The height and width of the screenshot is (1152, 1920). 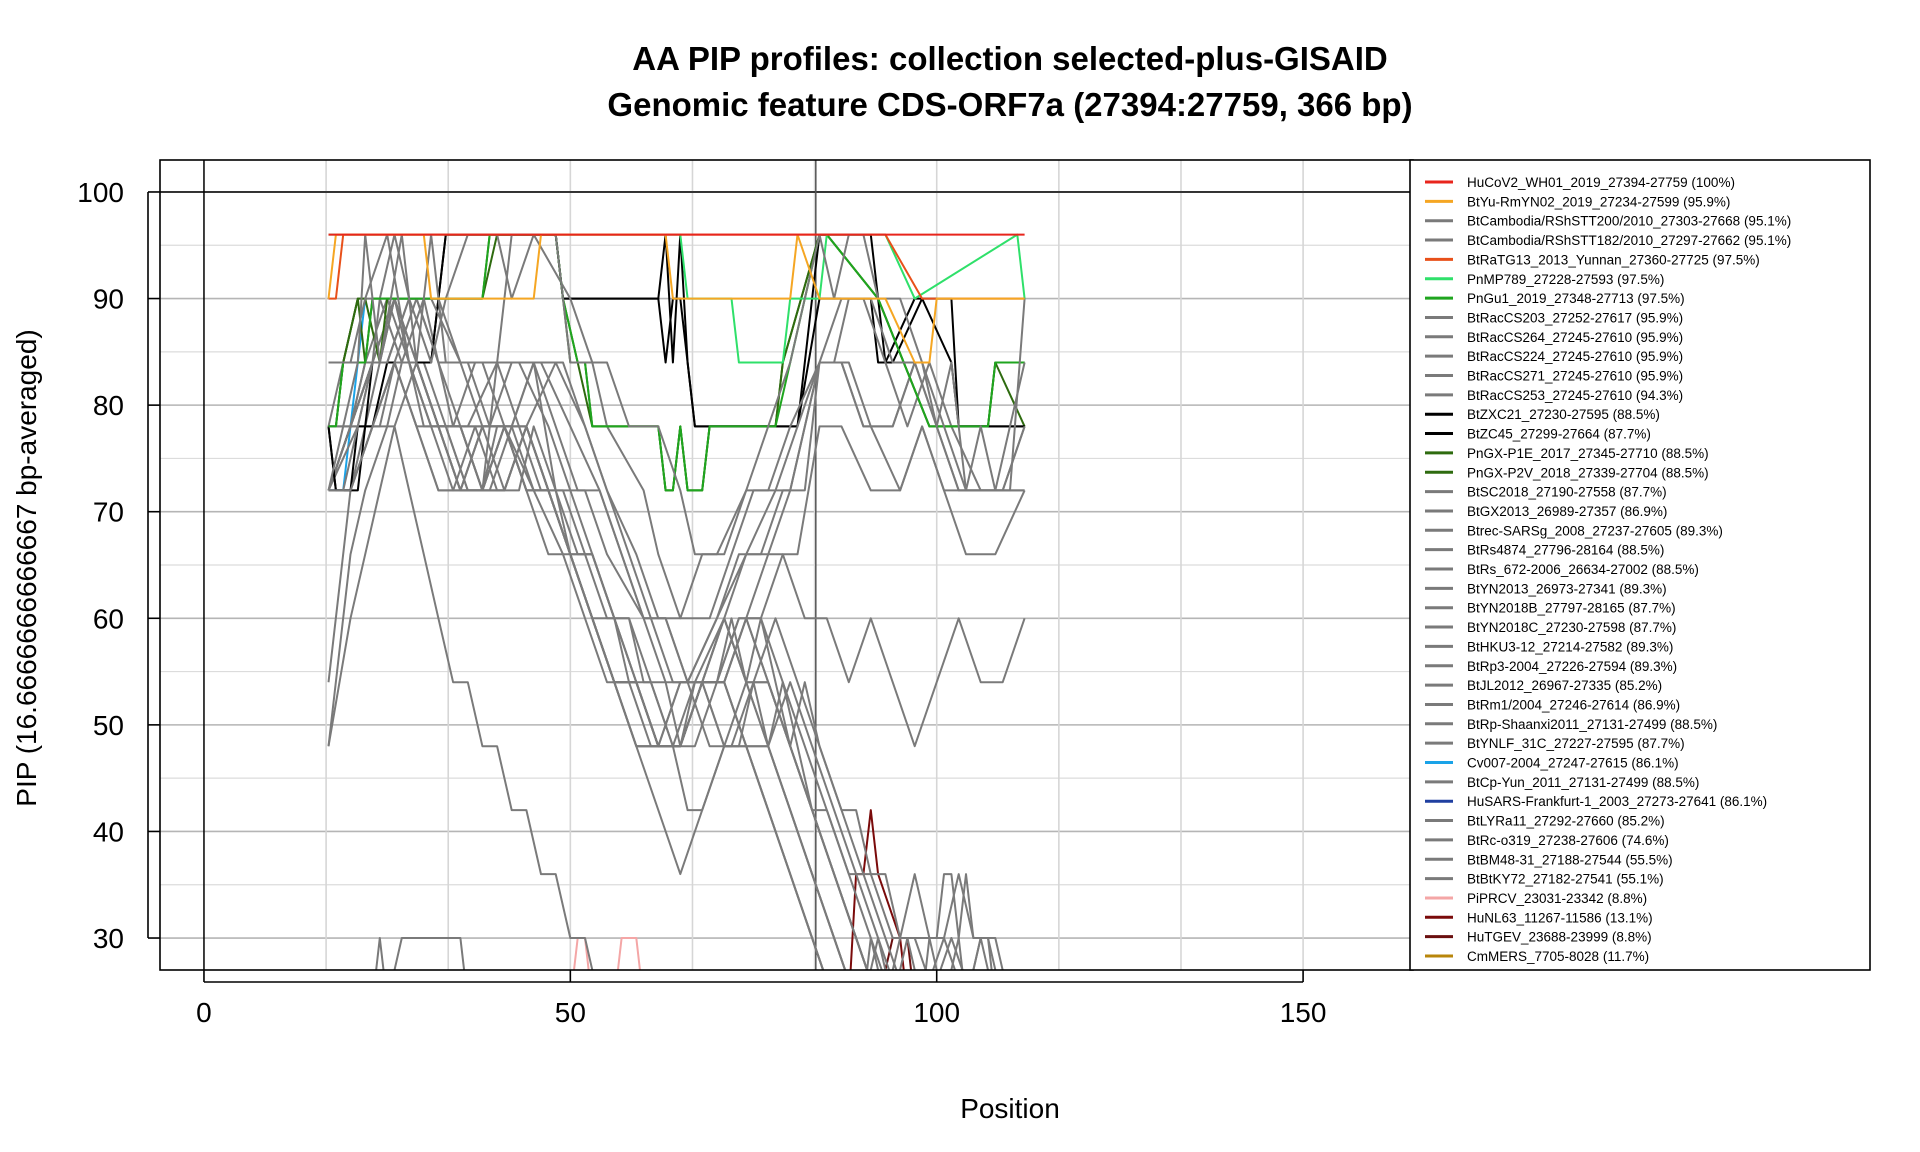 What do you see at coordinates (108, 831) in the screenshot?
I see `y-tick-label: 40` at bounding box center [108, 831].